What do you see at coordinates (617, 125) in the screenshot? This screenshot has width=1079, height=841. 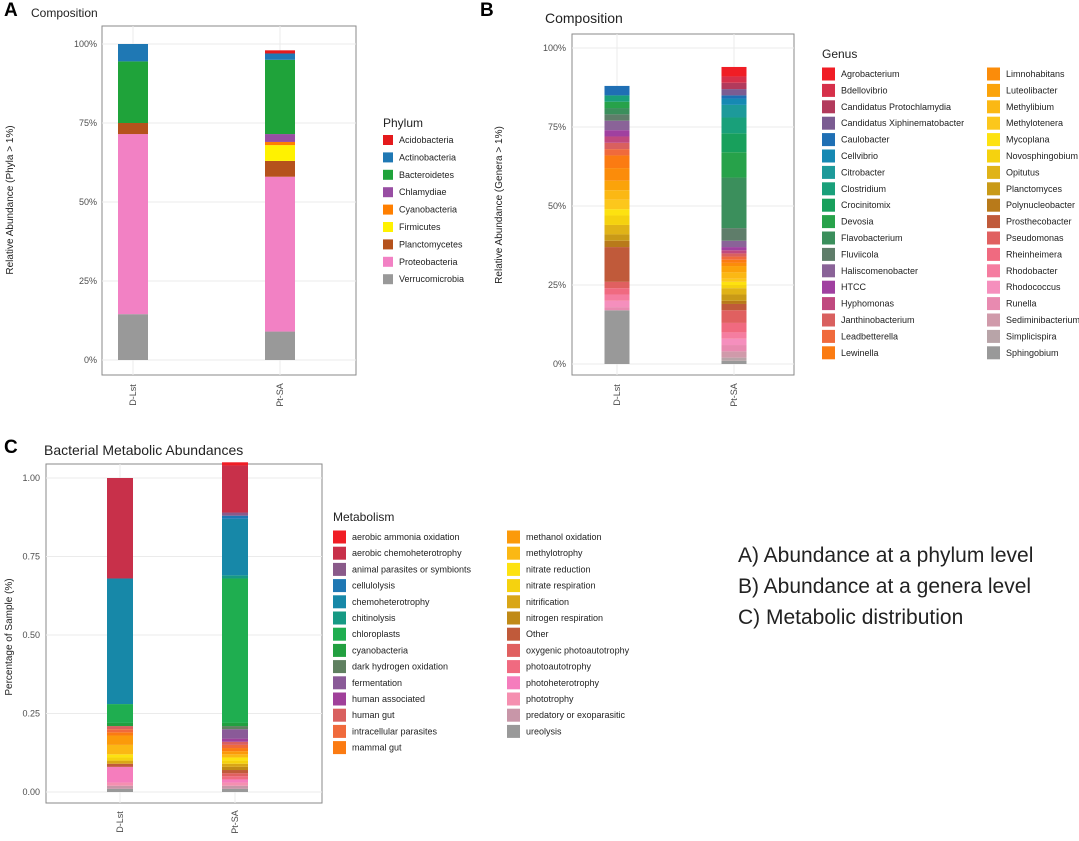 I see `bar-segment-d-lst-haliscomenobacter` at bounding box center [617, 125].